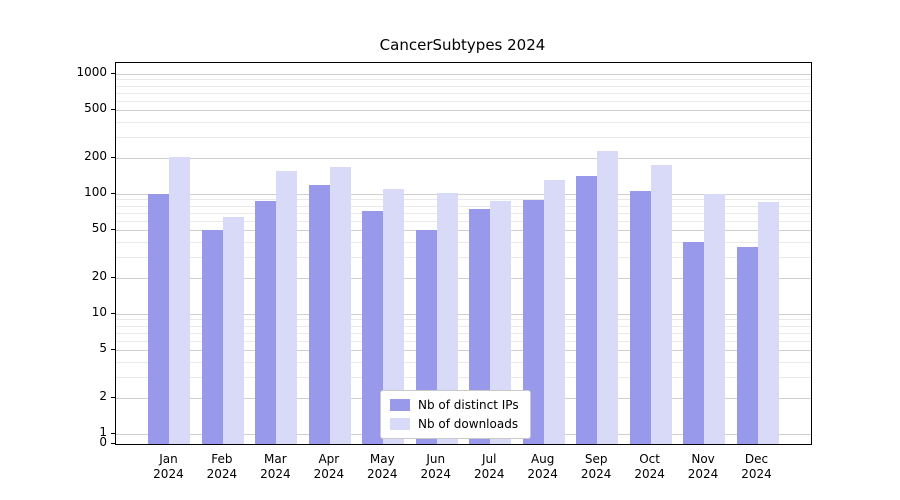  Describe the element at coordinates (382, 466) in the screenshot. I see `x-tick-label-may: May 2024` at that location.